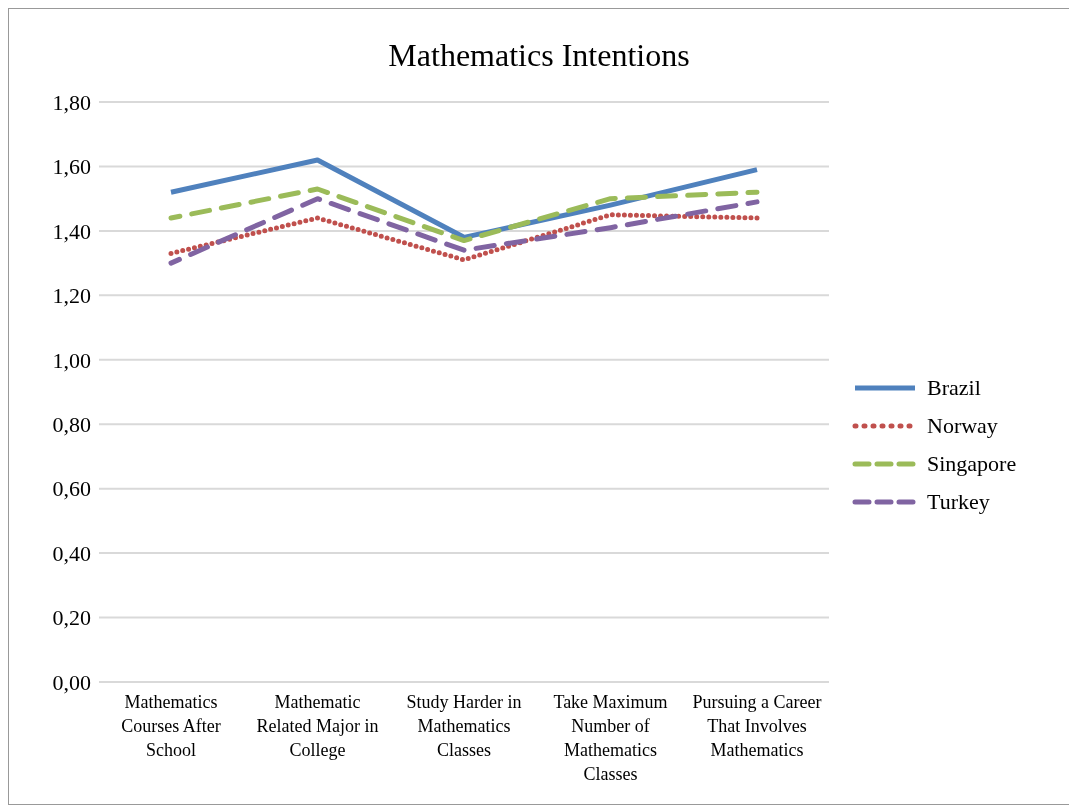  I want to click on y-tick-label: 0,00, so click(71, 682).